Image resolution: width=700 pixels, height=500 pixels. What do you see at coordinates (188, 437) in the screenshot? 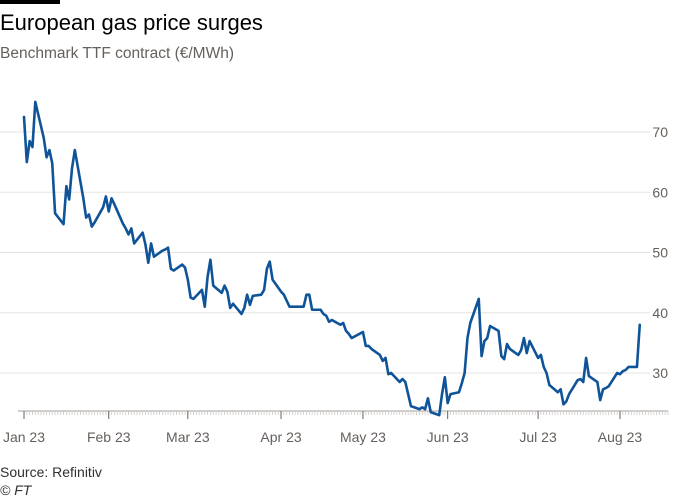
I see `x-tick-label: Mar 23` at bounding box center [188, 437].